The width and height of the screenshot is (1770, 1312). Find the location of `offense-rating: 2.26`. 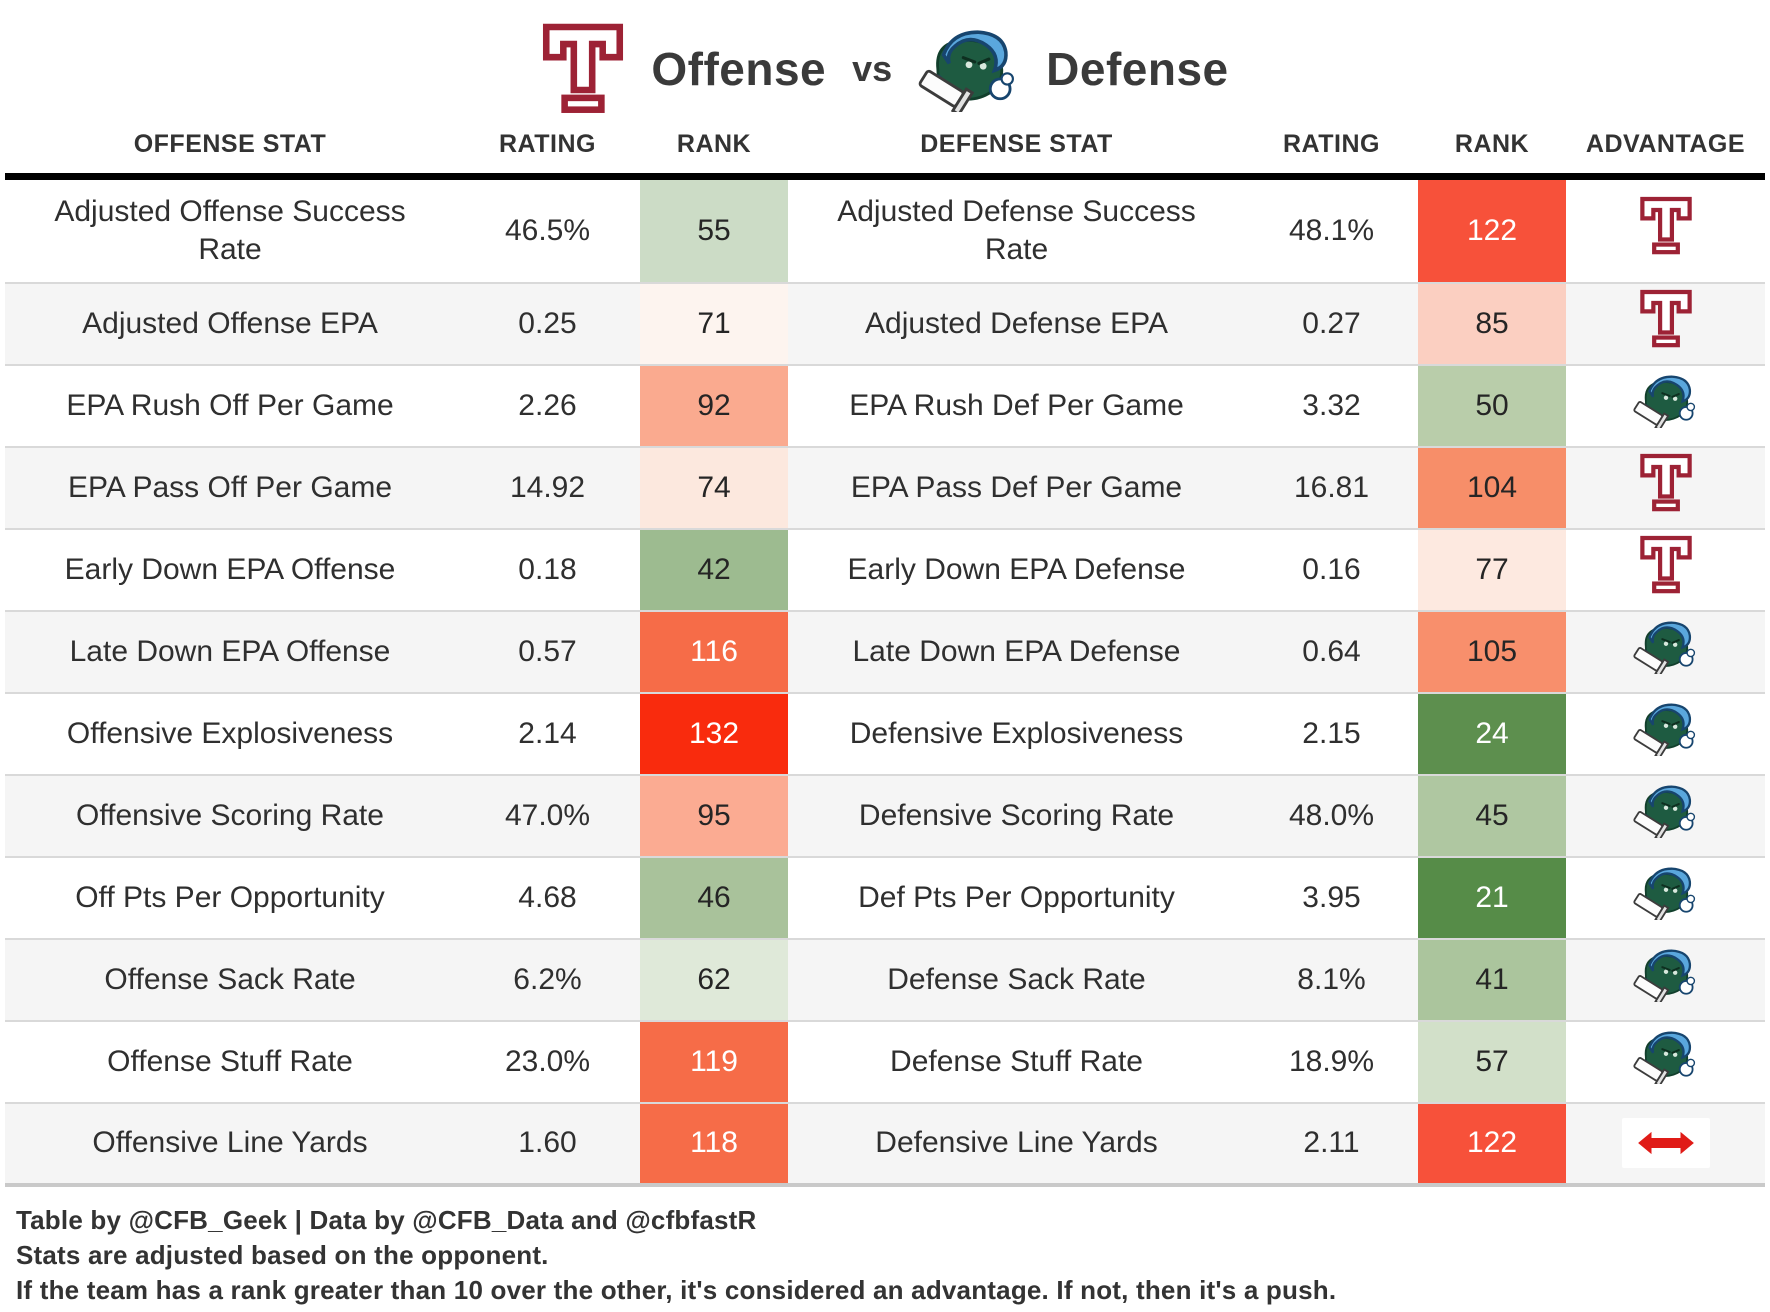

offense-rating: 2.26 is located at coordinates (547, 405).